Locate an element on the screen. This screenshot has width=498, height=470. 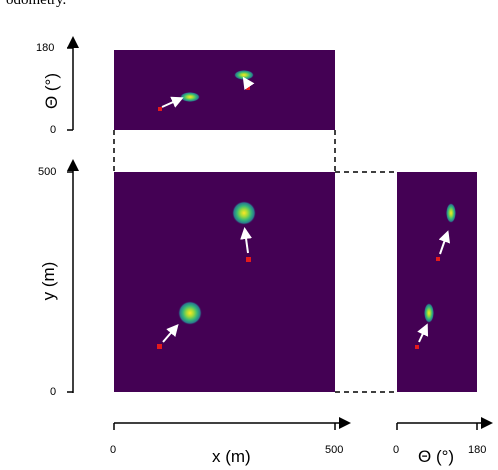
top-y-tick-label-180: 180 is located at coordinates (45, 48).